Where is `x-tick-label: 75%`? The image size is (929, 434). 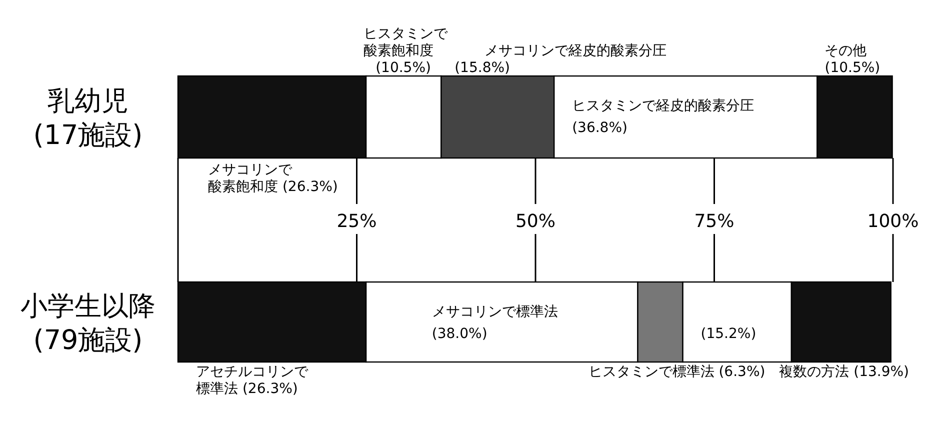
x-tick-label: 75% is located at coordinates (714, 221).